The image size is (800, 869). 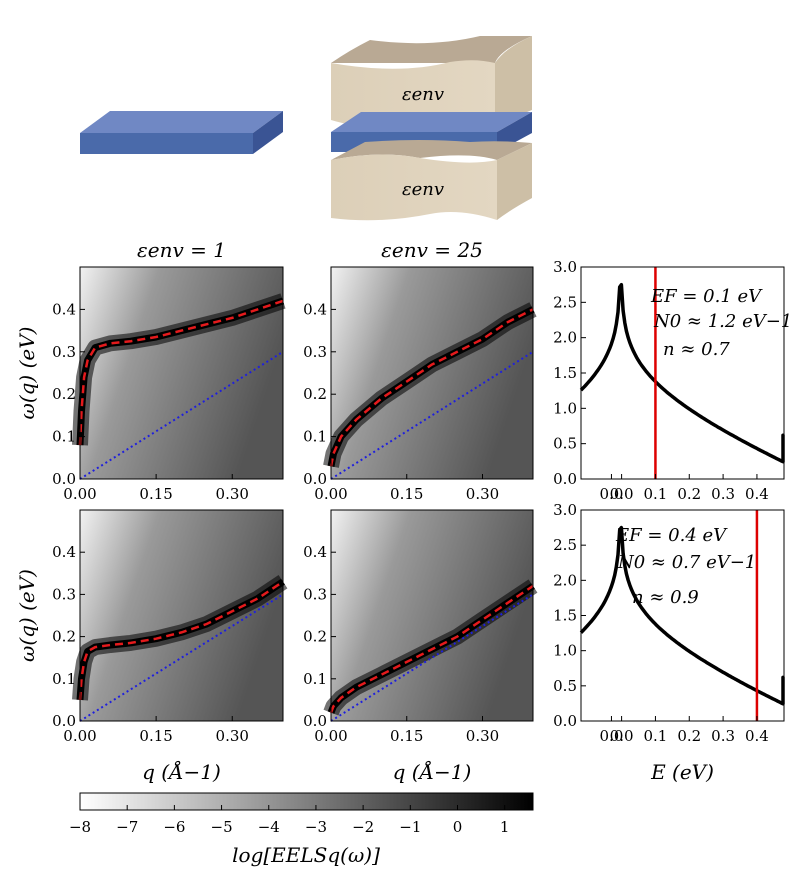 What do you see at coordinates (656, 494) in the screenshot?
I see `x-tick-label: 0.1` at bounding box center [656, 494].